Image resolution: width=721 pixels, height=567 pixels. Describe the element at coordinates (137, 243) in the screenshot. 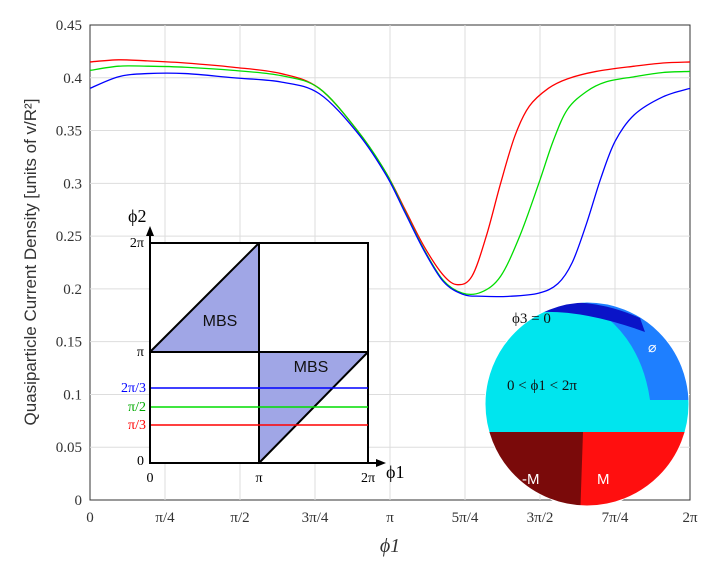

I see `inset-ytick-2pi: 2π` at that location.